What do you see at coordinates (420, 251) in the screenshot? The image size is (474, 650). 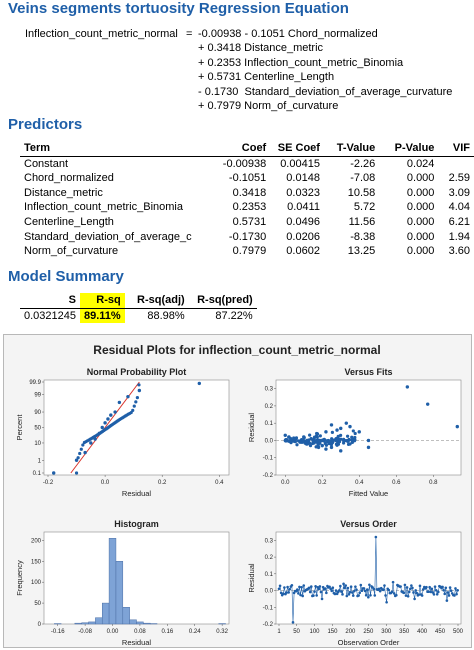 I see `predictors-cell: 0.000` at bounding box center [420, 251].